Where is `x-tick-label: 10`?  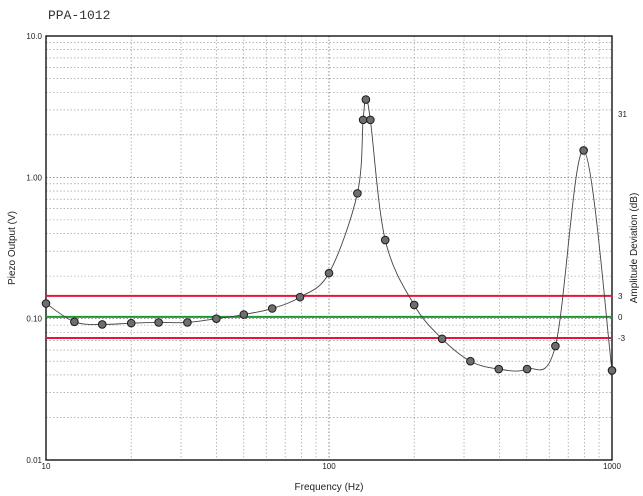 x-tick-label: 10 is located at coordinates (46, 466).